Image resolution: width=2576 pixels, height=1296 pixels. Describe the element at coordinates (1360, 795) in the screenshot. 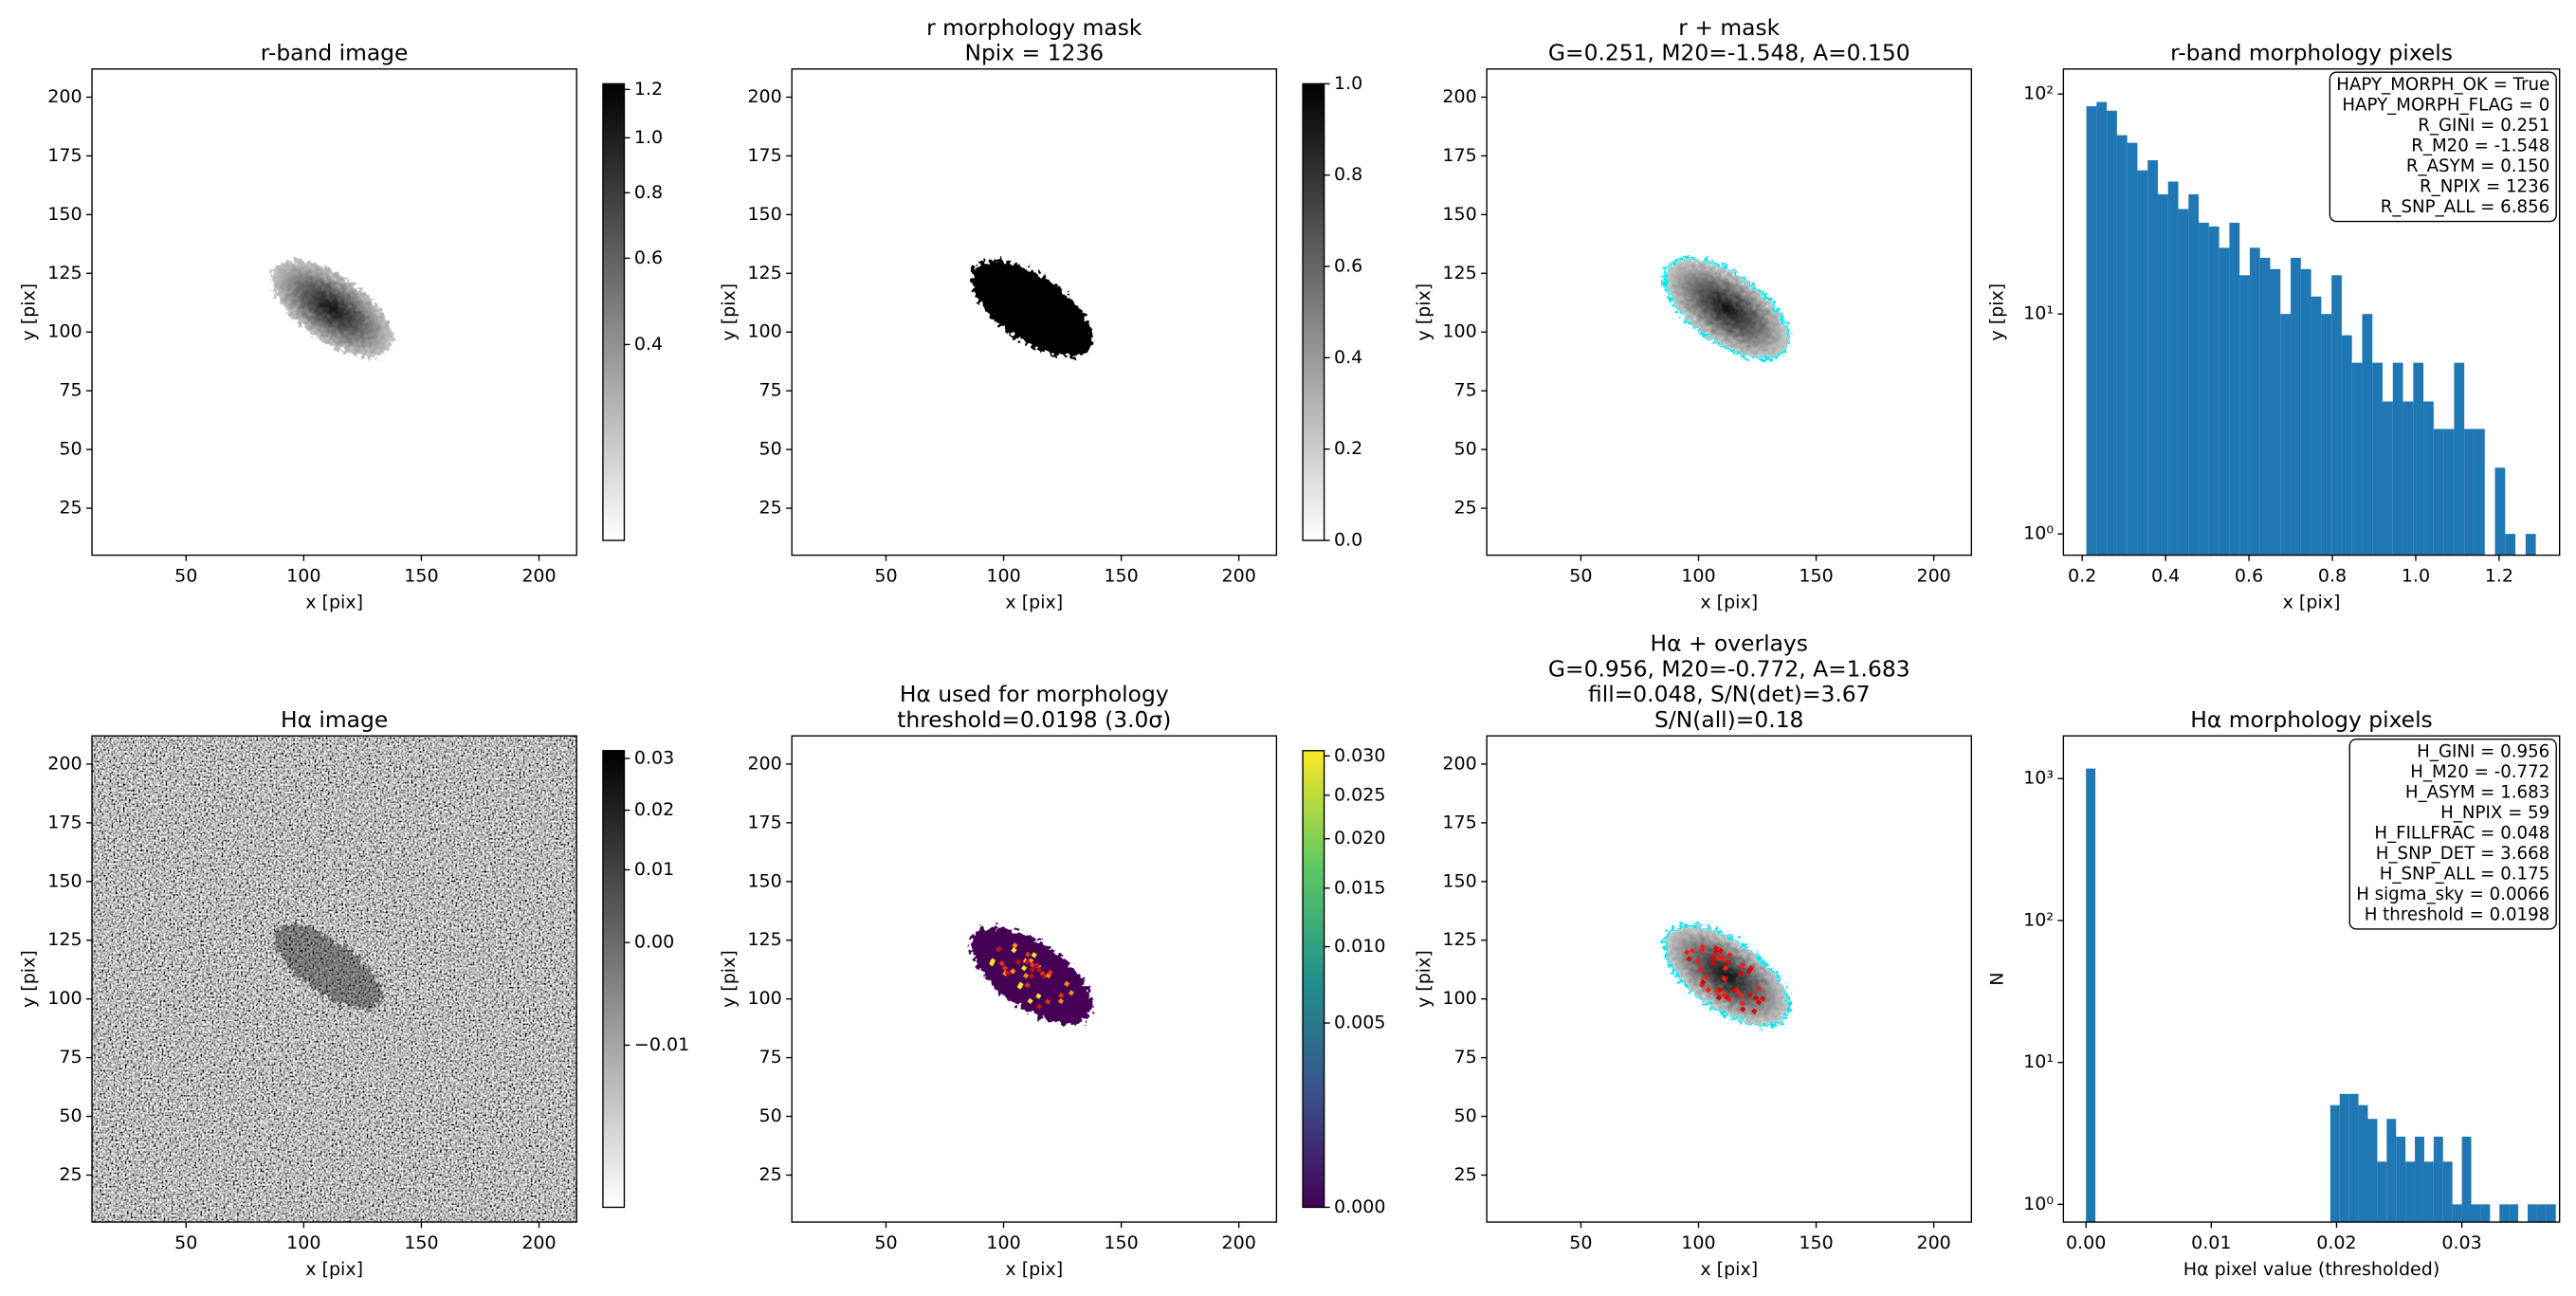

I see `colorbar-tick-label: 0.025` at that location.